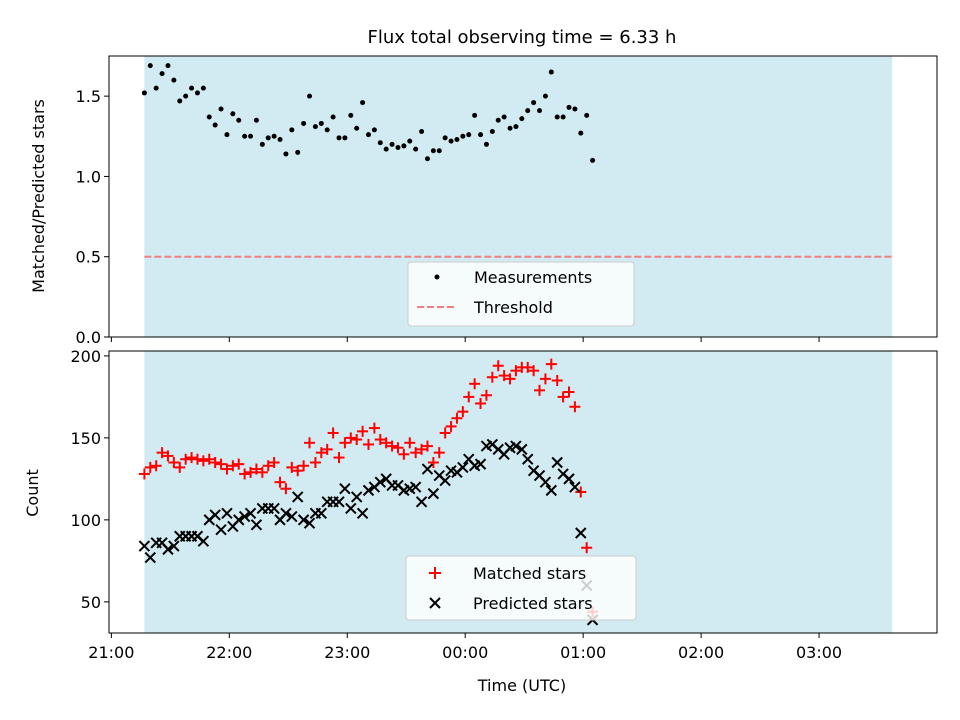 Image resolution: width=960 pixels, height=720 pixels. What do you see at coordinates (88, 96) in the screenshot?
I see `ratio-ytick-tick-label: 1.5` at bounding box center [88, 96].